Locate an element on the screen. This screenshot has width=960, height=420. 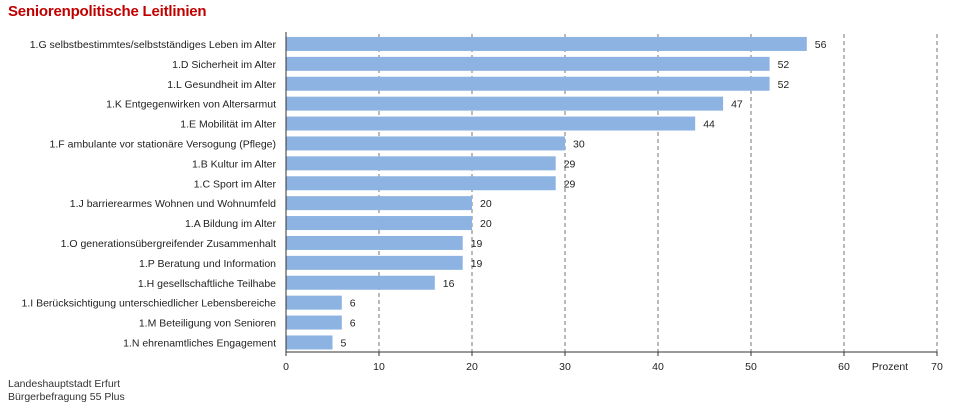
footer-source-line: Landeshauptstadt Erfurt is located at coordinates (64, 384).